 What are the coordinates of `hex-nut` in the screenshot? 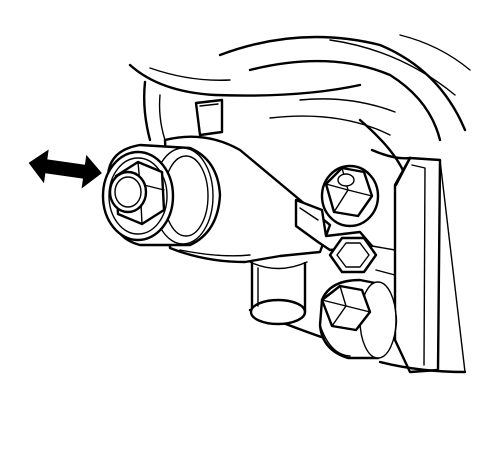 It's located at (353, 255).